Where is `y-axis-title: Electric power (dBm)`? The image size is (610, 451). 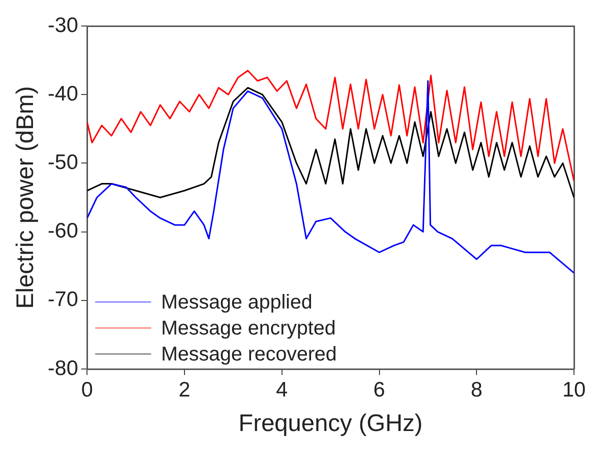 y-axis-title: Electric power (dBm) is located at coordinates (26, 197).